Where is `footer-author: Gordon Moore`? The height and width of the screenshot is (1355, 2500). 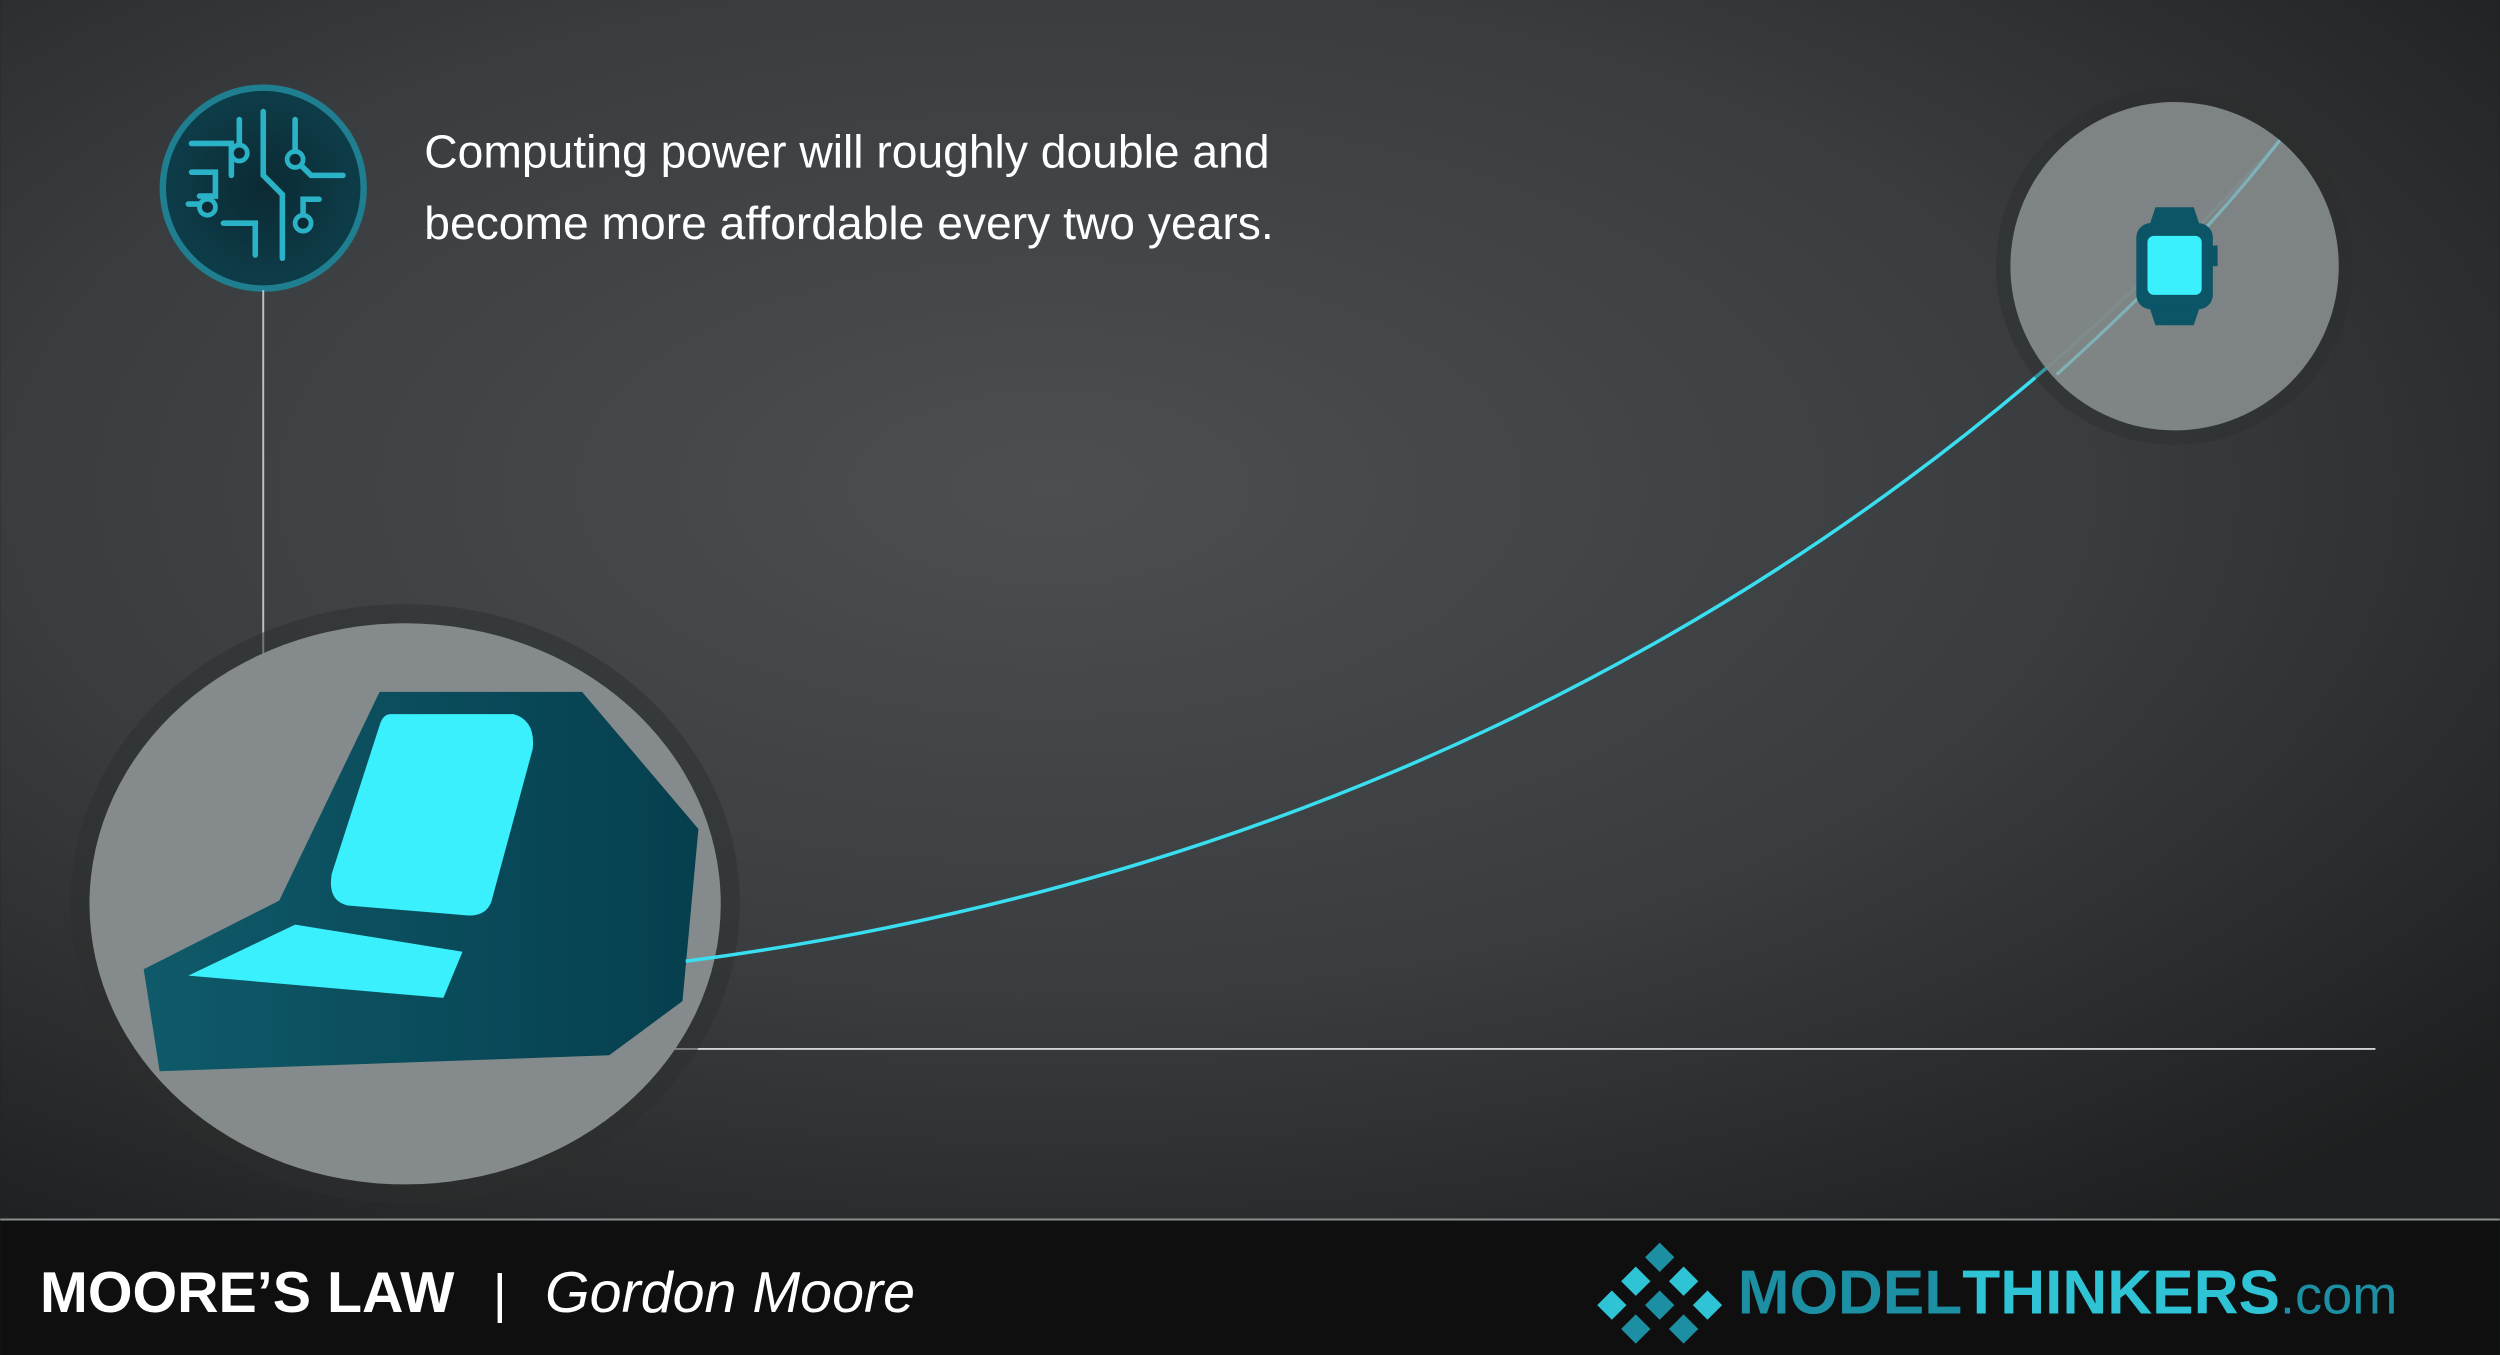
footer-author: Gordon Moore is located at coordinates (730, 1293).